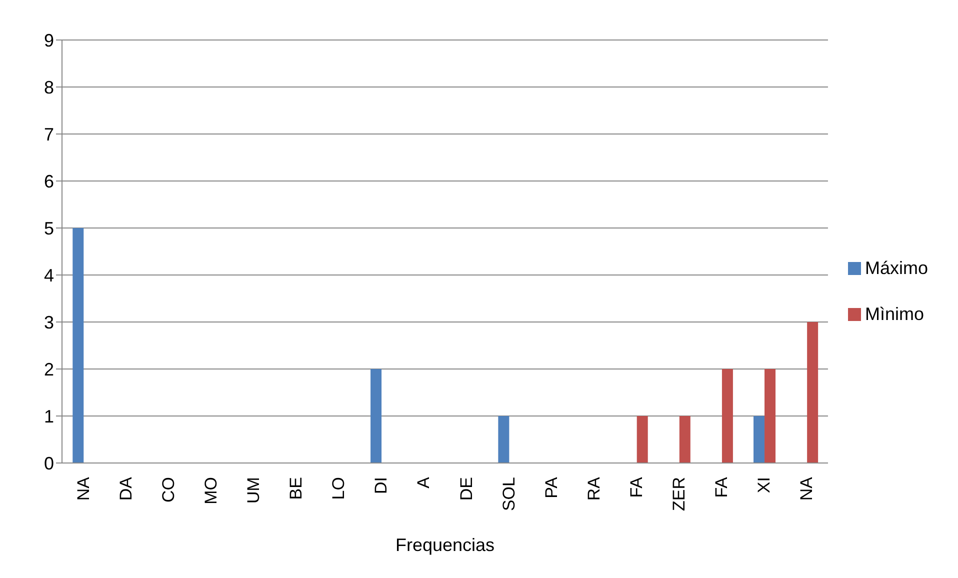  I want to click on x-tick-label: RA, so click(594, 488).